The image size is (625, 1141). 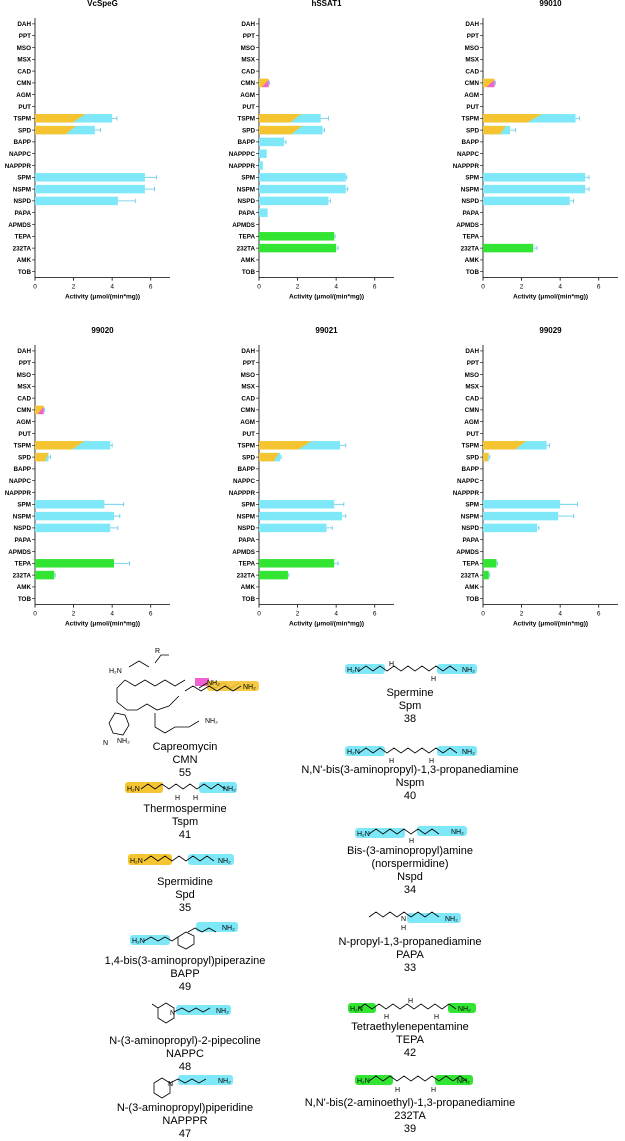 What do you see at coordinates (249, 599) in the screenshot?
I see `y-tick-label: TOB` at bounding box center [249, 599].